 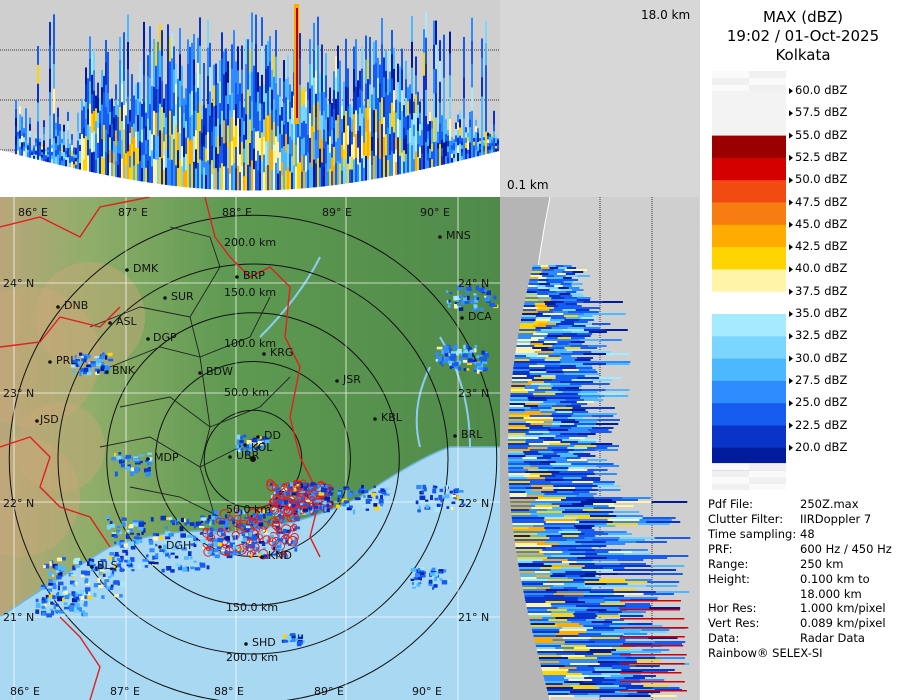 I want to click on station-dot, so click(x=107, y=372).